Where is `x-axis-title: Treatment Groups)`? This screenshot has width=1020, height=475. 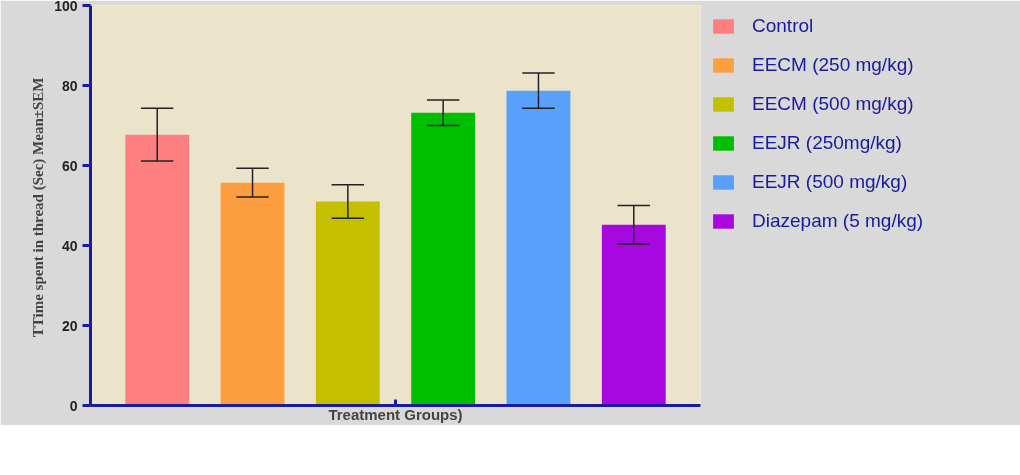 x-axis-title: Treatment Groups) is located at coordinates (395, 414).